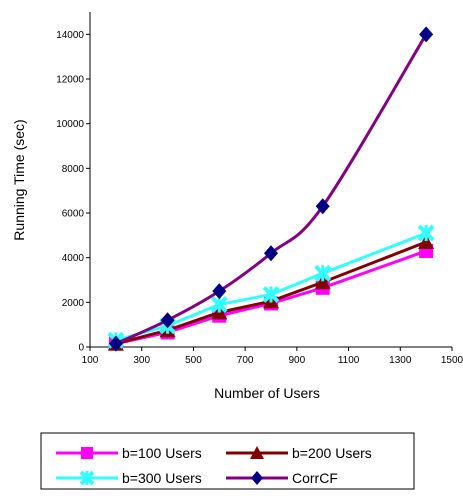 The height and width of the screenshot is (500, 463). What do you see at coordinates (70, 35) in the screenshot?
I see `y-tick-label: 14000` at bounding box center [70, 35].